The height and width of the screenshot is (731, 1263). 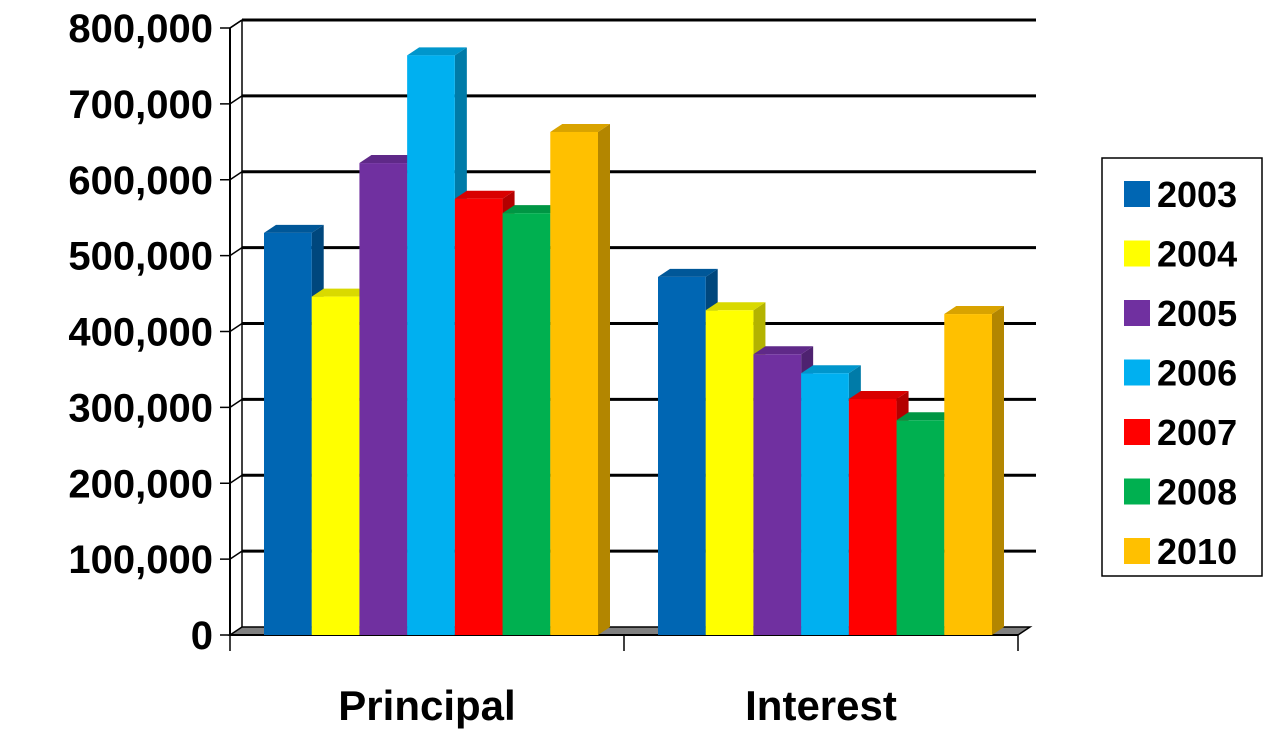 What do you see at coordinates (580, 379) in the screenshot?
I see `bar-principal-2010` at bounding box center [580, 379].